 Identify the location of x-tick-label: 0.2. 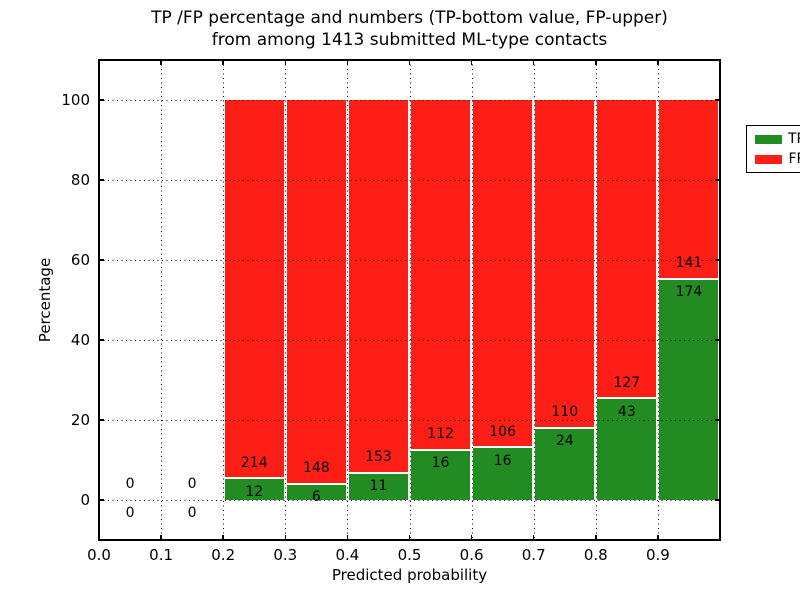
(223, 555).